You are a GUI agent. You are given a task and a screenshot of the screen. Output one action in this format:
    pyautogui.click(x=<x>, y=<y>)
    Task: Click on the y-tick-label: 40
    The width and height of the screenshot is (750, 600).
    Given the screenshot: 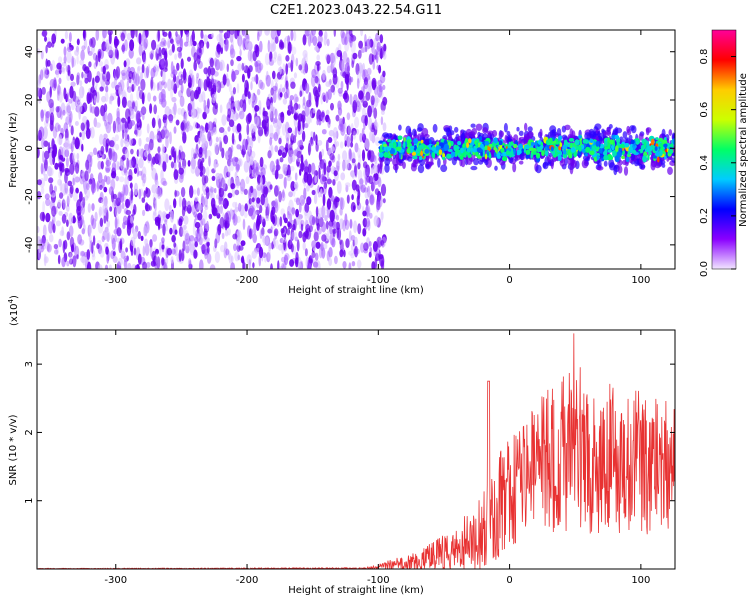 What is the action you would take?
    pyautogui.click(x=29, y=51)
    